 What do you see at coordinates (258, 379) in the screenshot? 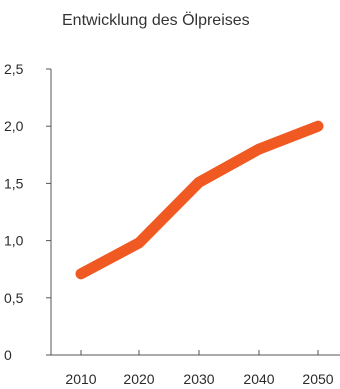
I see `x-tick-label: 2040` at bounding box center [258, 379].